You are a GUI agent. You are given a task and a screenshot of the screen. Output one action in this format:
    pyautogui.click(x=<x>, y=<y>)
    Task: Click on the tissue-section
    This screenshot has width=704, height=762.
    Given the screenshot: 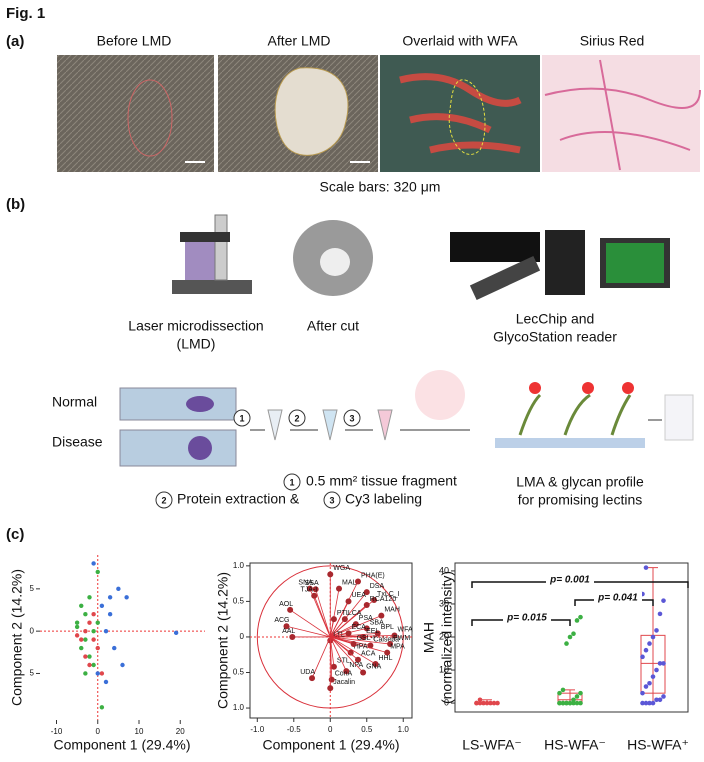 What is the action you would take?
    pyautogui.click(x=333, y=258)
    